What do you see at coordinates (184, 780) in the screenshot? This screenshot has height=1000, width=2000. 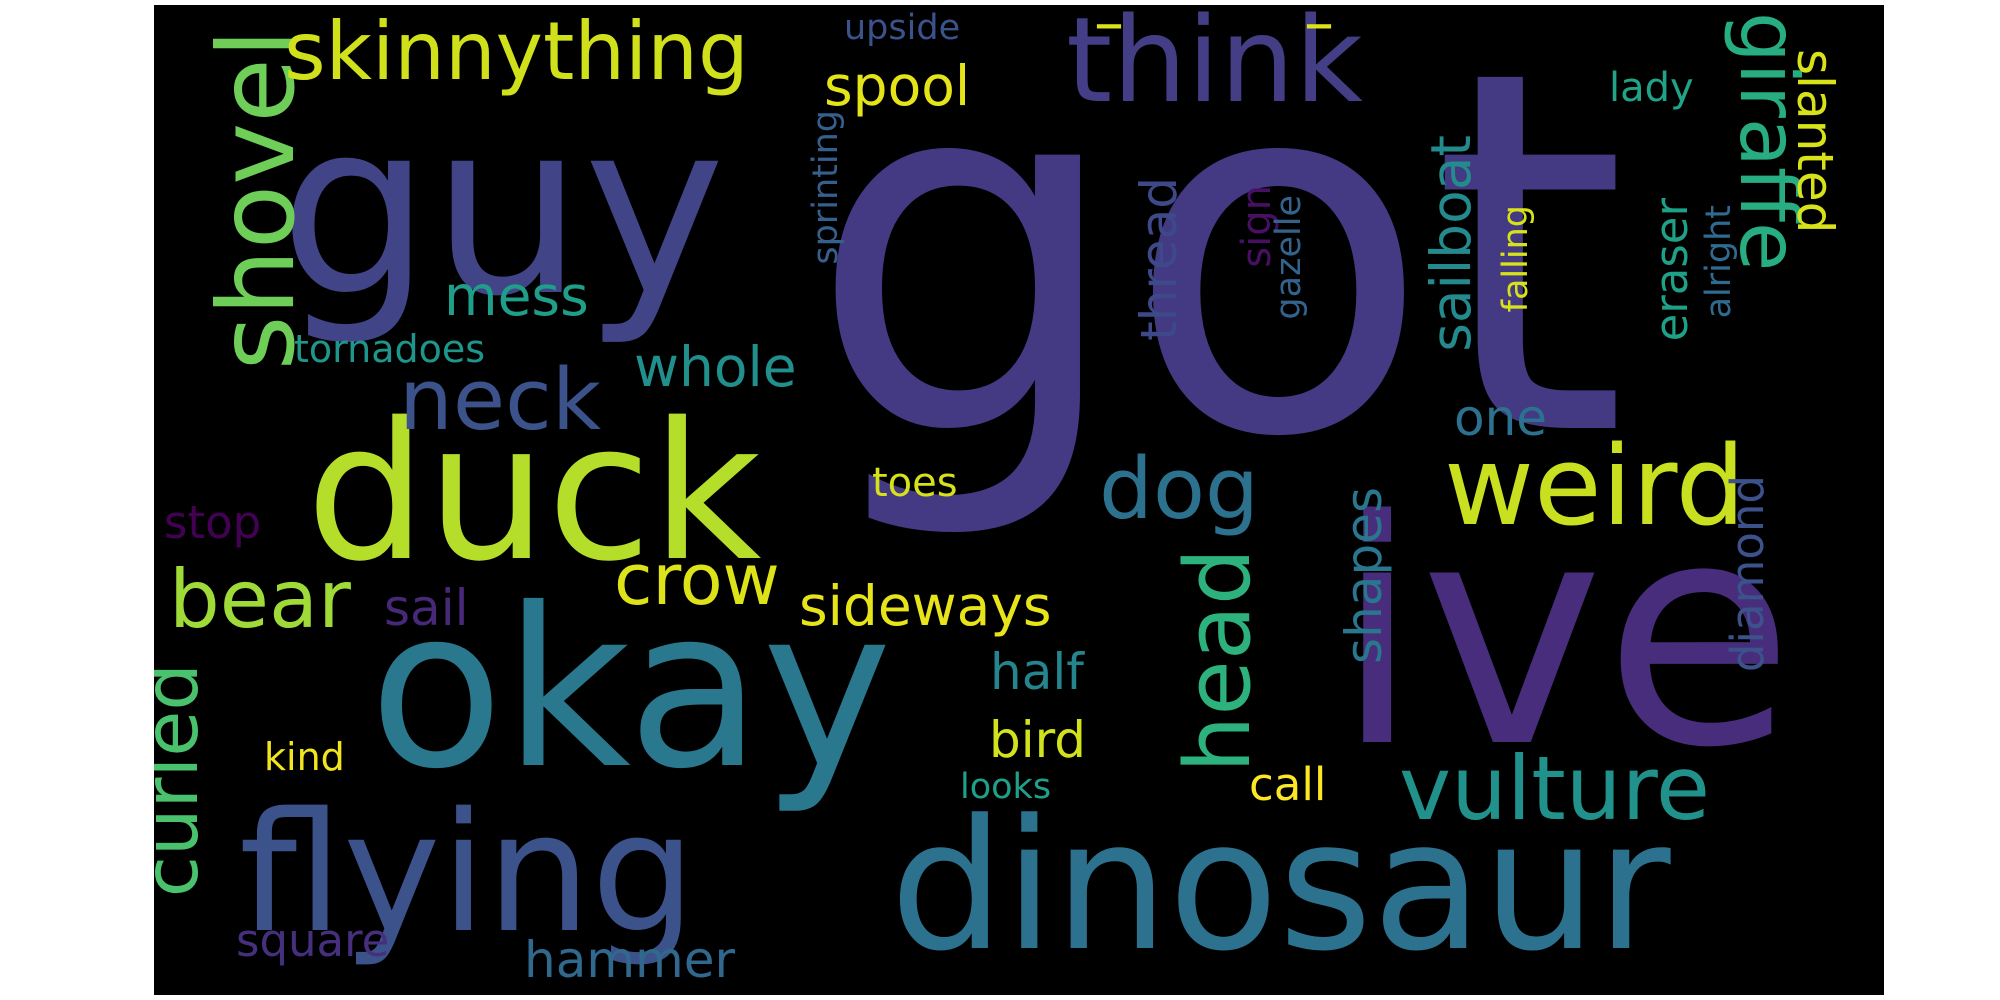 I see `word-curled: curled` at bounding box center [184, 780].